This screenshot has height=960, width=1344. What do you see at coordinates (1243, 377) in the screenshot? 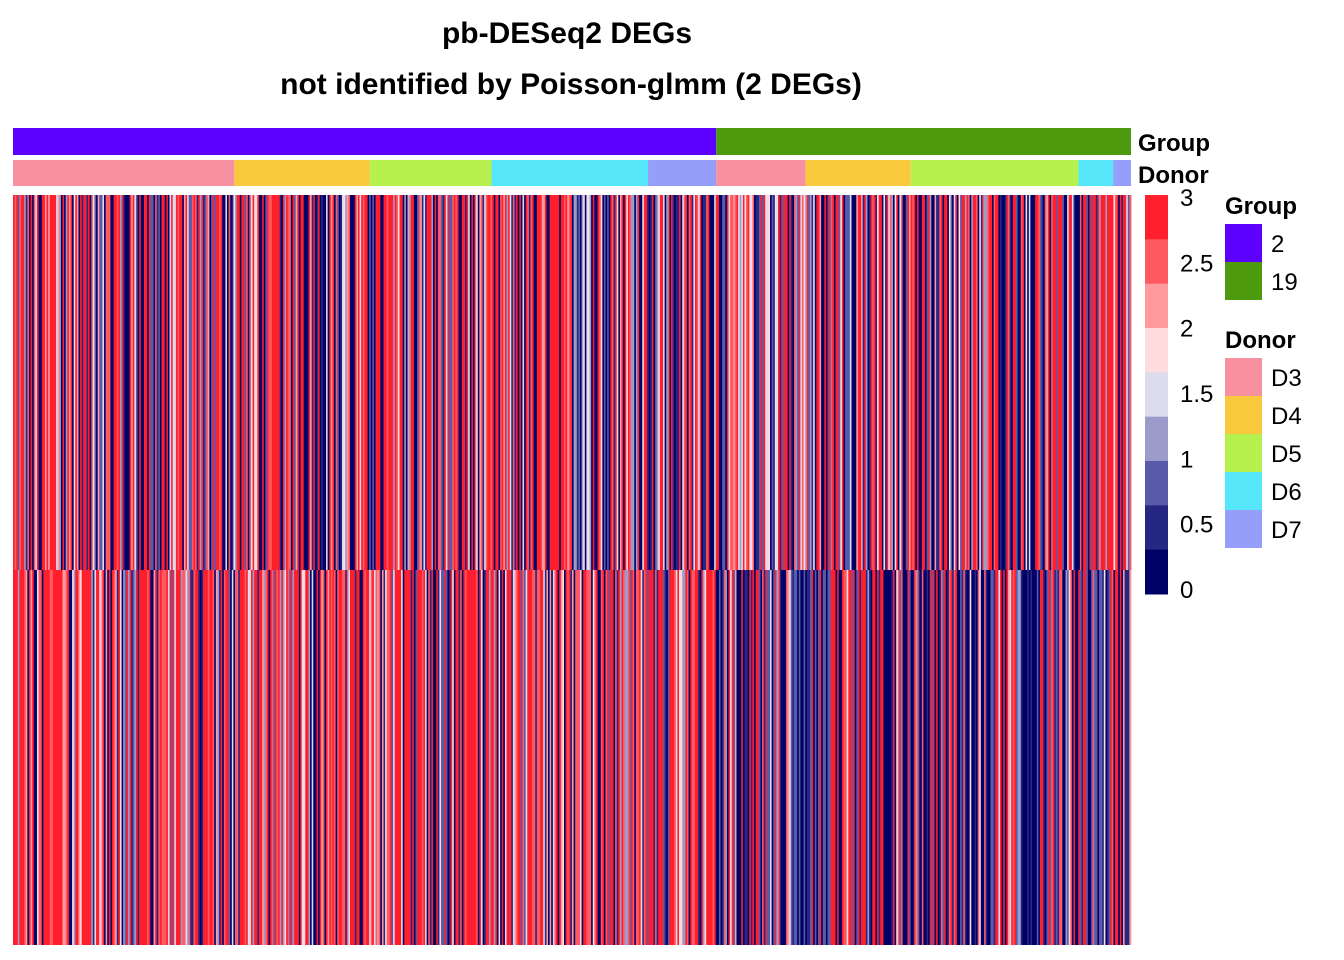
I see `donor-legend-swatch-D3` at bounding box center [1243, 377].